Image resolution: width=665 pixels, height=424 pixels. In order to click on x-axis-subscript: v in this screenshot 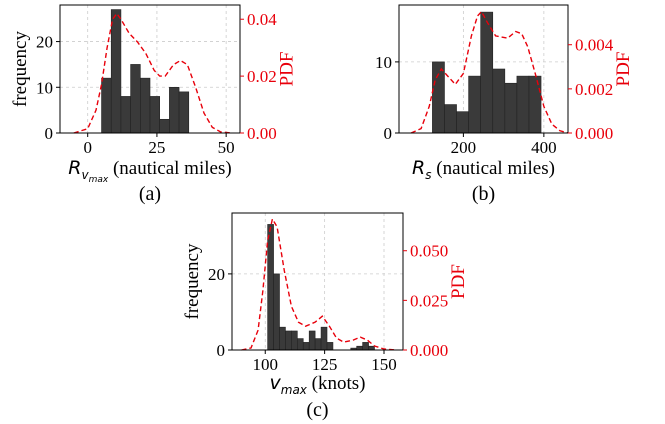, I will do `click(86, 175)`.